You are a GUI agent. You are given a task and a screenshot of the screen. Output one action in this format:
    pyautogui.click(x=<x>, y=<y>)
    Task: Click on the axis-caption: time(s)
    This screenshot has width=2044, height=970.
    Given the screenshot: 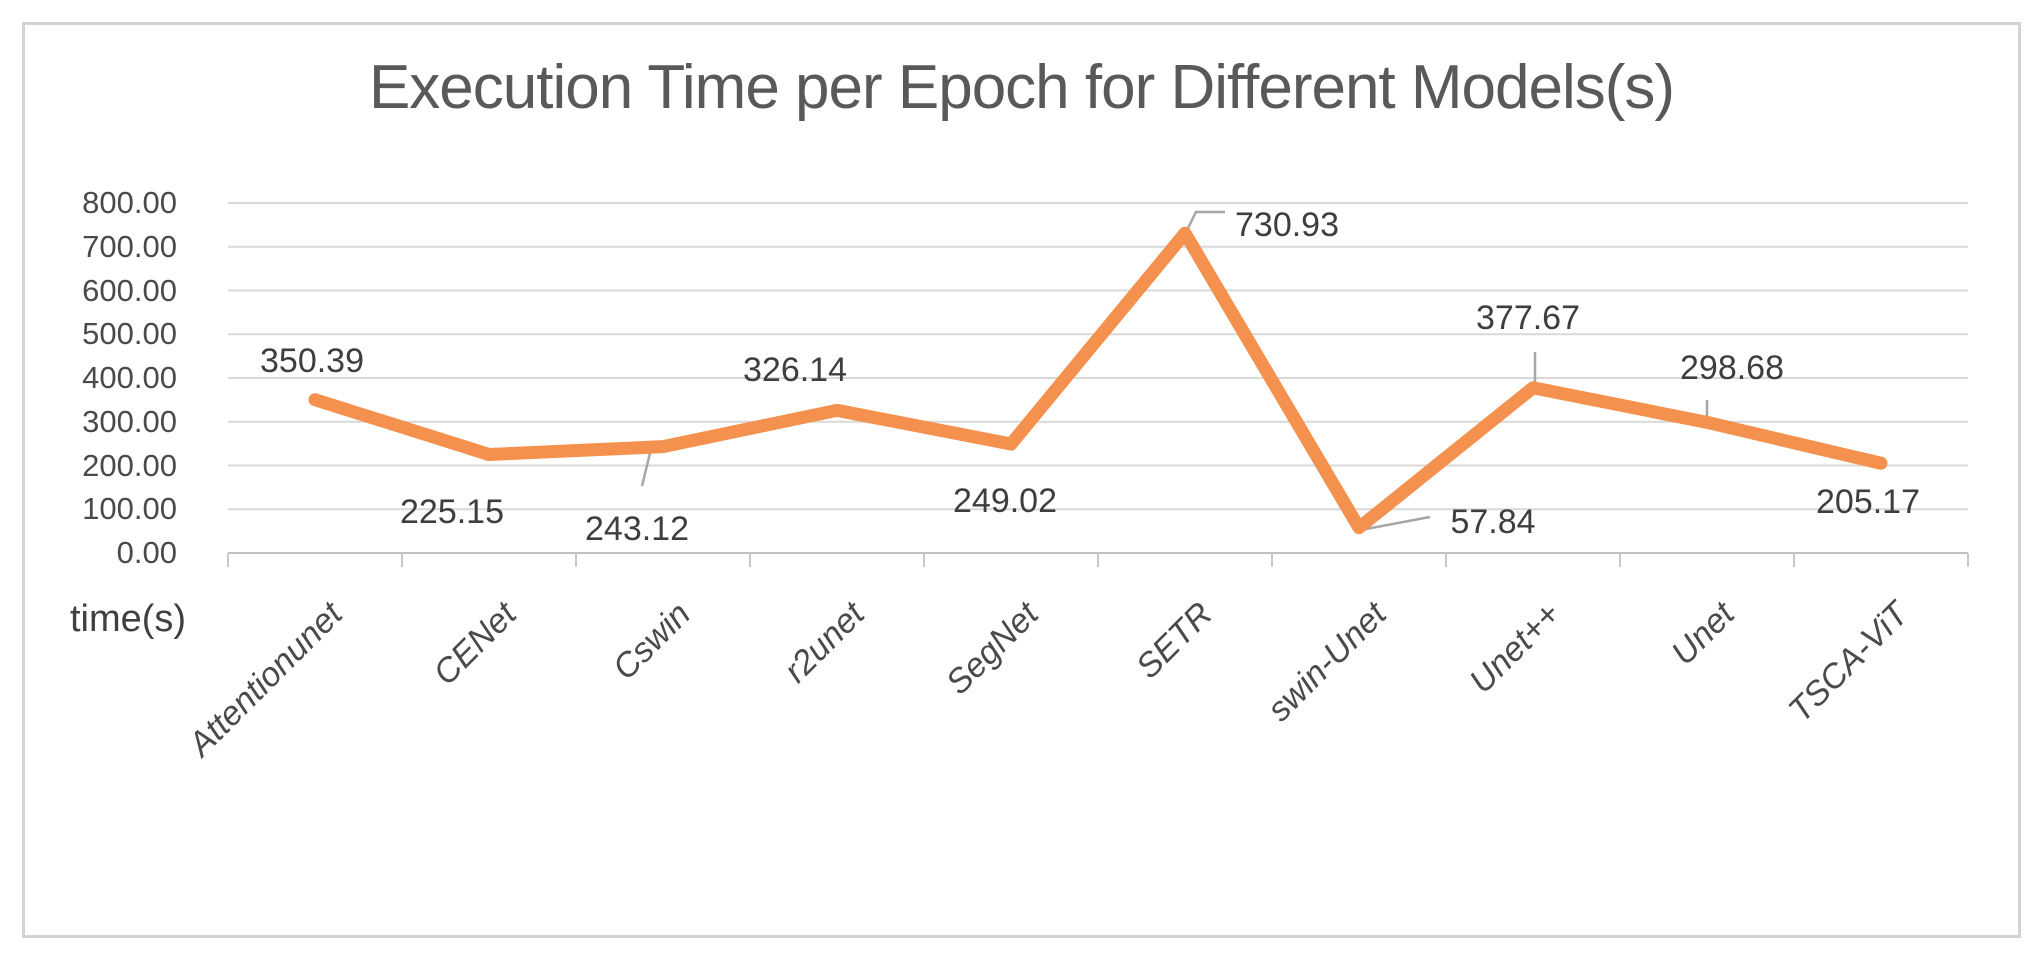 What is the action you would take?
    pyautogui.click(x=128, y=619)
    